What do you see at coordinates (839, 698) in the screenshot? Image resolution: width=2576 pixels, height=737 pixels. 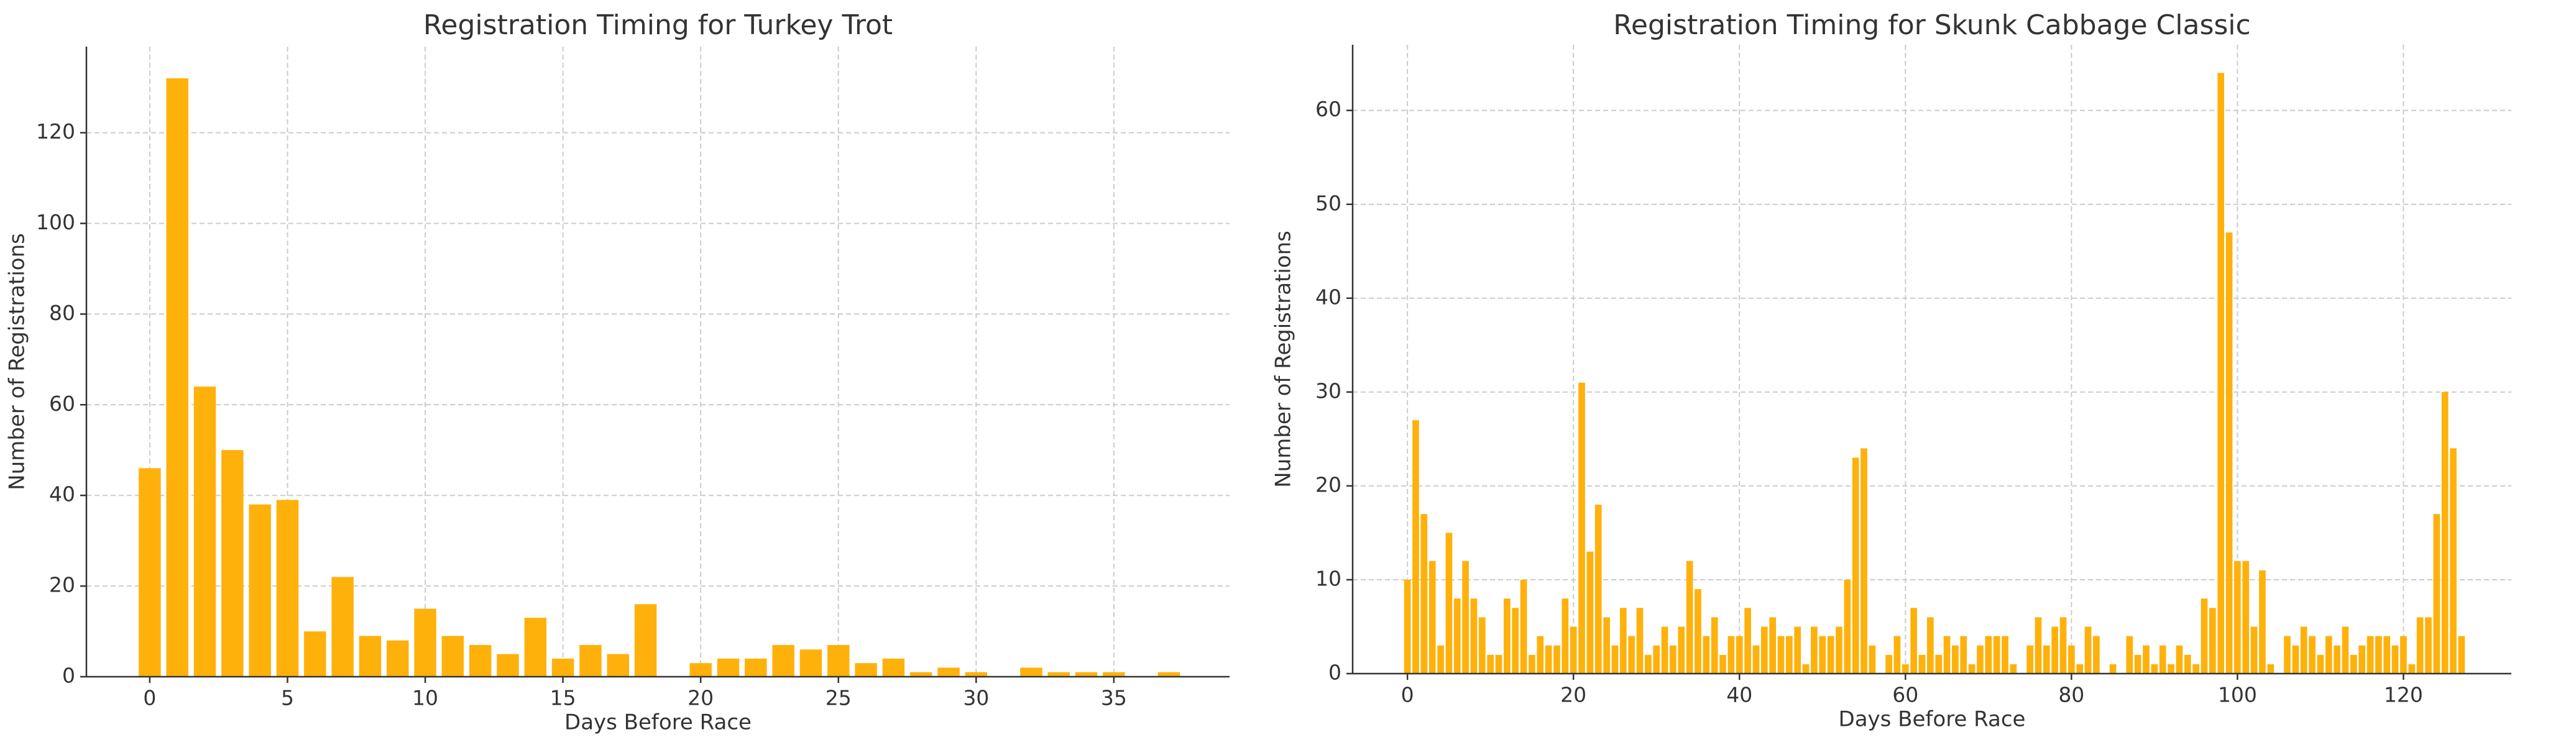 I see `x-tick-label: 25` at bounding box center [839, 698].